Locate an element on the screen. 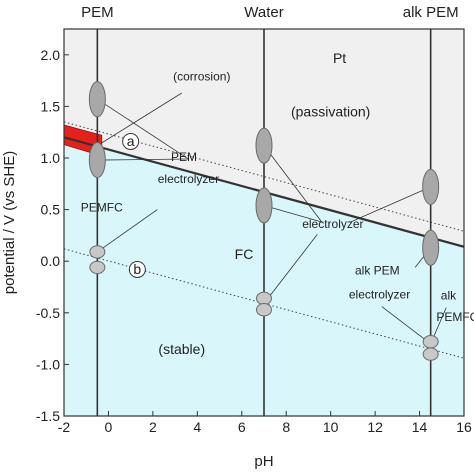  y-tick-label-5: 1.0 is located at coordinates (51, 158).